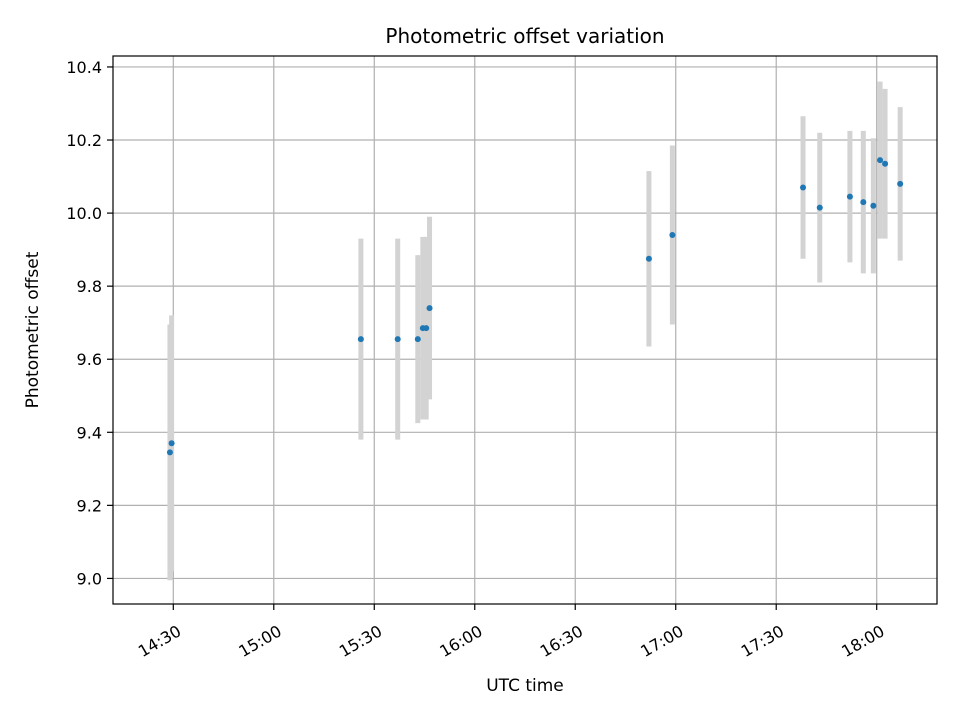 The width and height of the screenshot is (960, 720). I want to click on y-tick-label: 9.4, so click(89, 432).